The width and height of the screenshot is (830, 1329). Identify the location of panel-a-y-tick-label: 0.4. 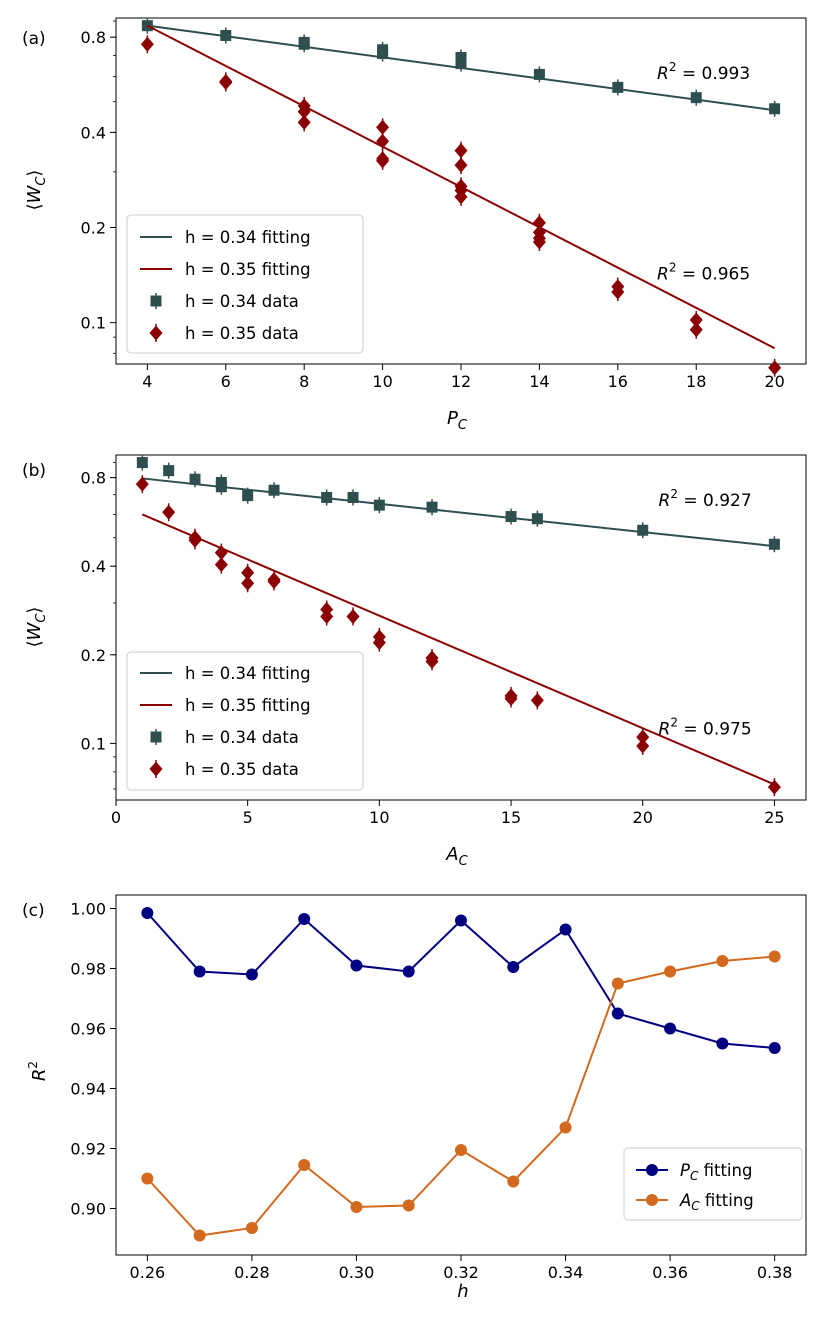
(93, 132).